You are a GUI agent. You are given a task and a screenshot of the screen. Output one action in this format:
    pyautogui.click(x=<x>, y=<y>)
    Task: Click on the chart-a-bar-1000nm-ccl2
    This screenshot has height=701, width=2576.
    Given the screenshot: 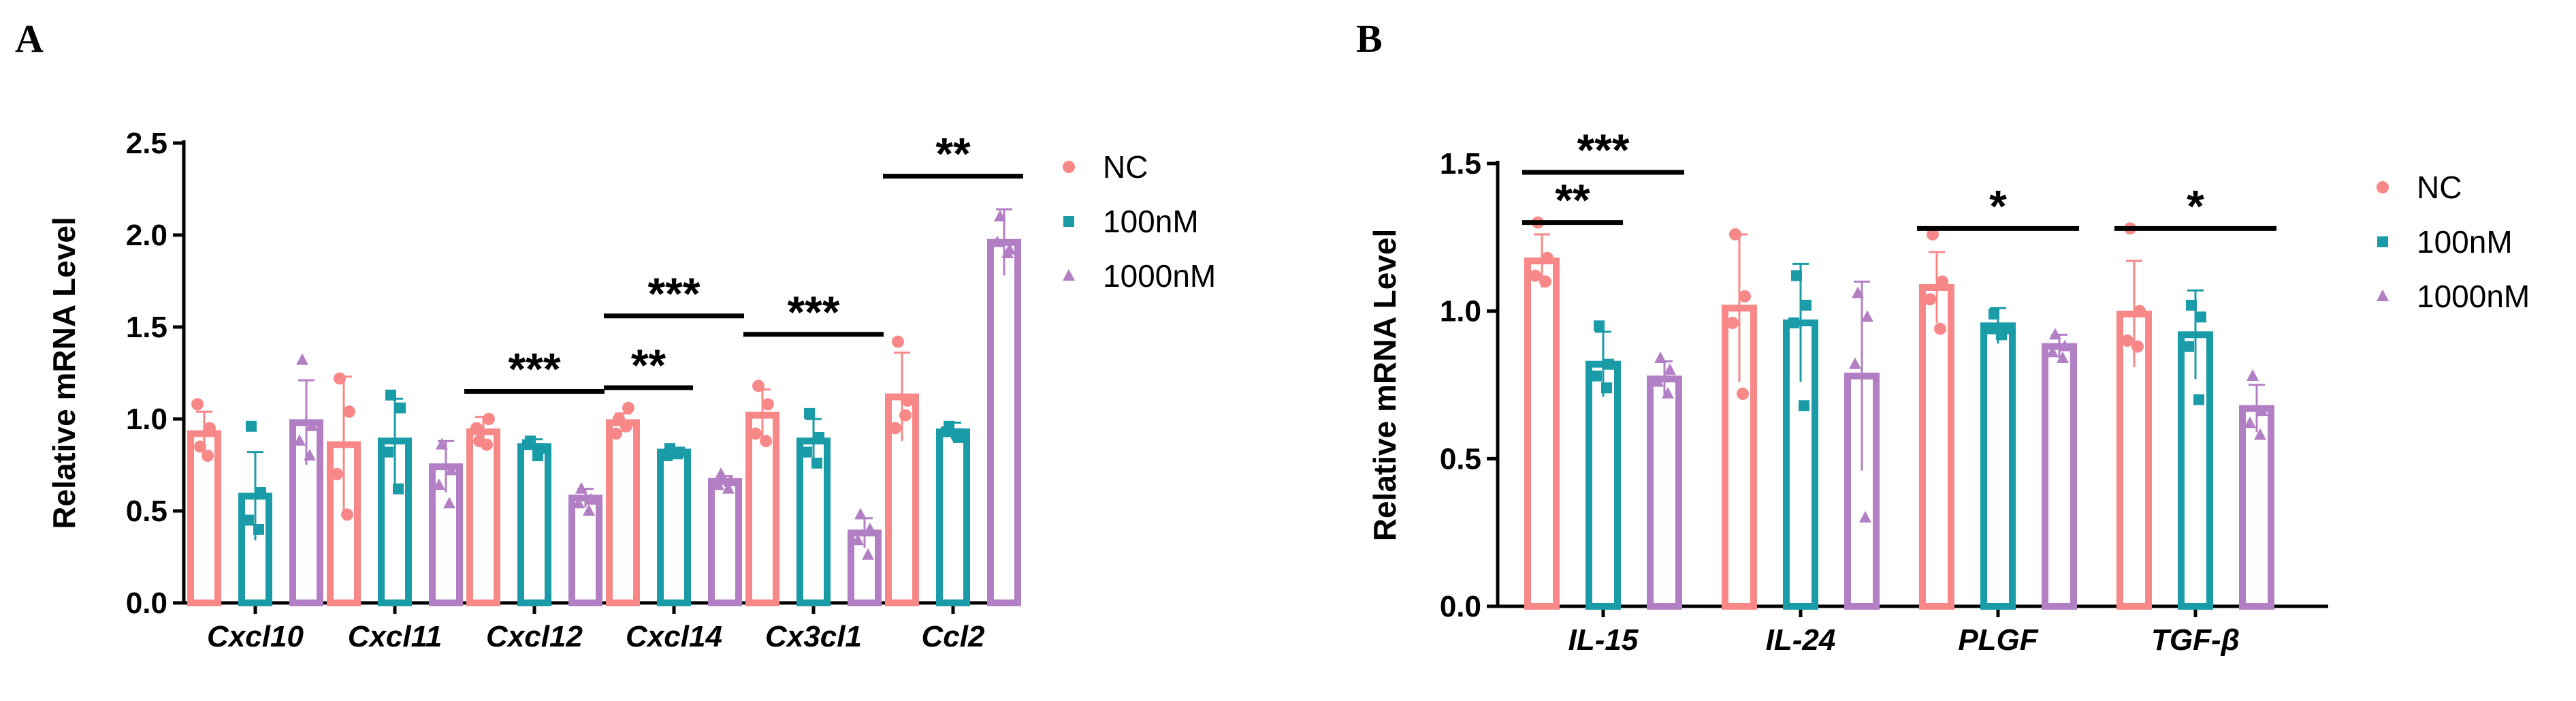 What is the action you would take?
    pyautogui.click(x=1004, y=422)
    